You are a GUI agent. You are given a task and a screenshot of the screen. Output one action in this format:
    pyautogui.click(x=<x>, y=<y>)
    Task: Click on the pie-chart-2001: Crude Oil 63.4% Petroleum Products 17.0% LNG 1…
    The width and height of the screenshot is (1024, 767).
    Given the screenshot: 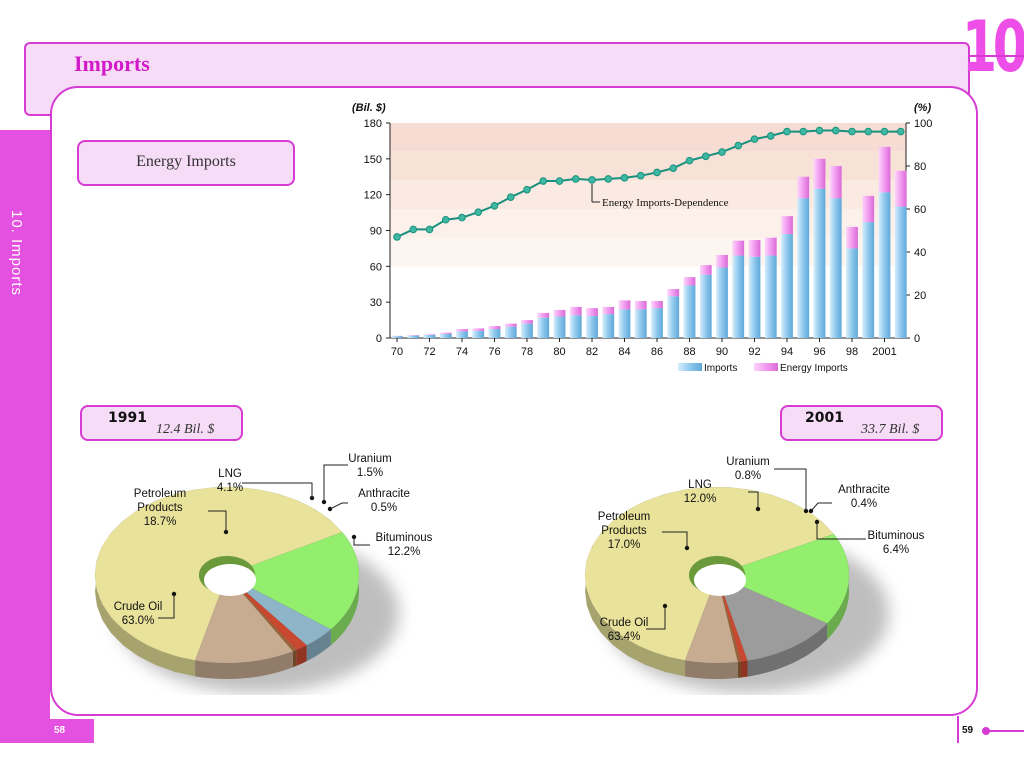 What is the action you would take?
    pyautogui.click(x=754, y=574)
    